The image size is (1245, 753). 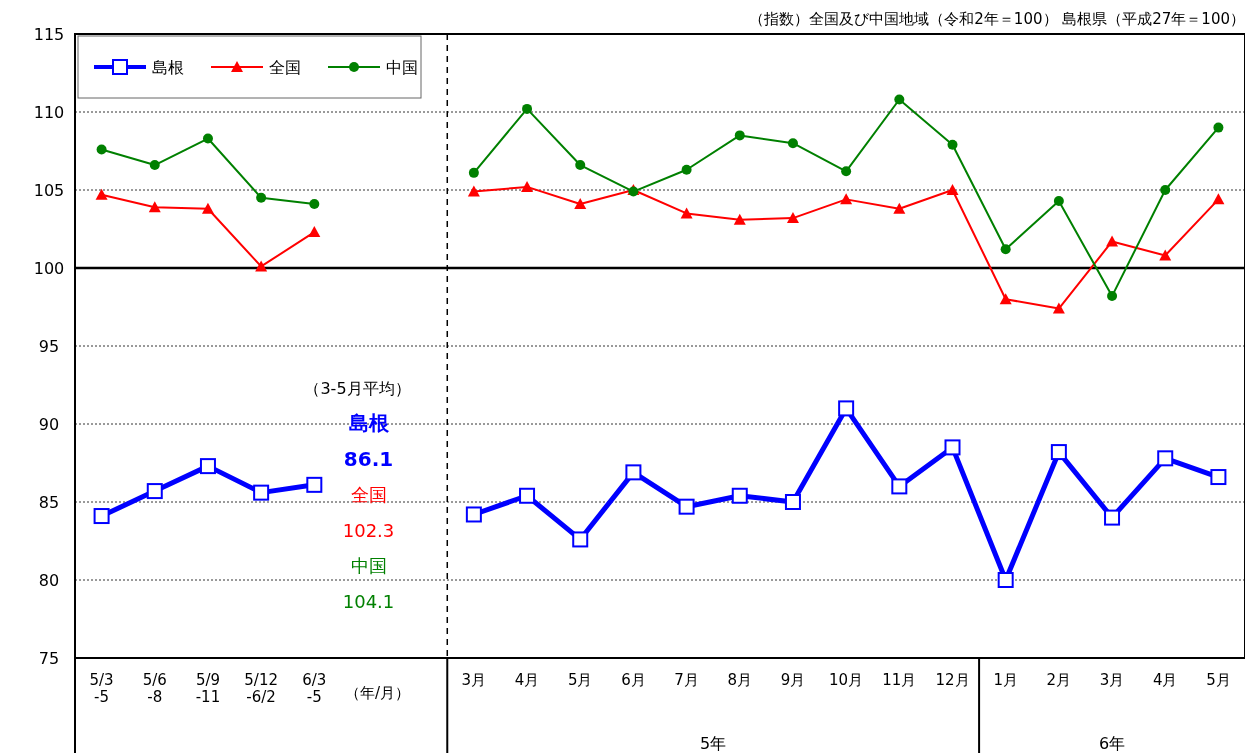 What do you see at coordinates (368, 495) in the screenshot?
I see `annotation: 全国` at bounding box center [368, 495].